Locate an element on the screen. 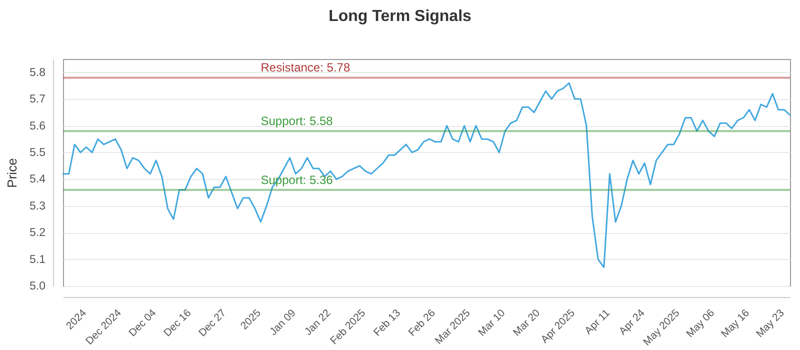  y-tick-label: 5.0 is located at coordinates (38, 286).